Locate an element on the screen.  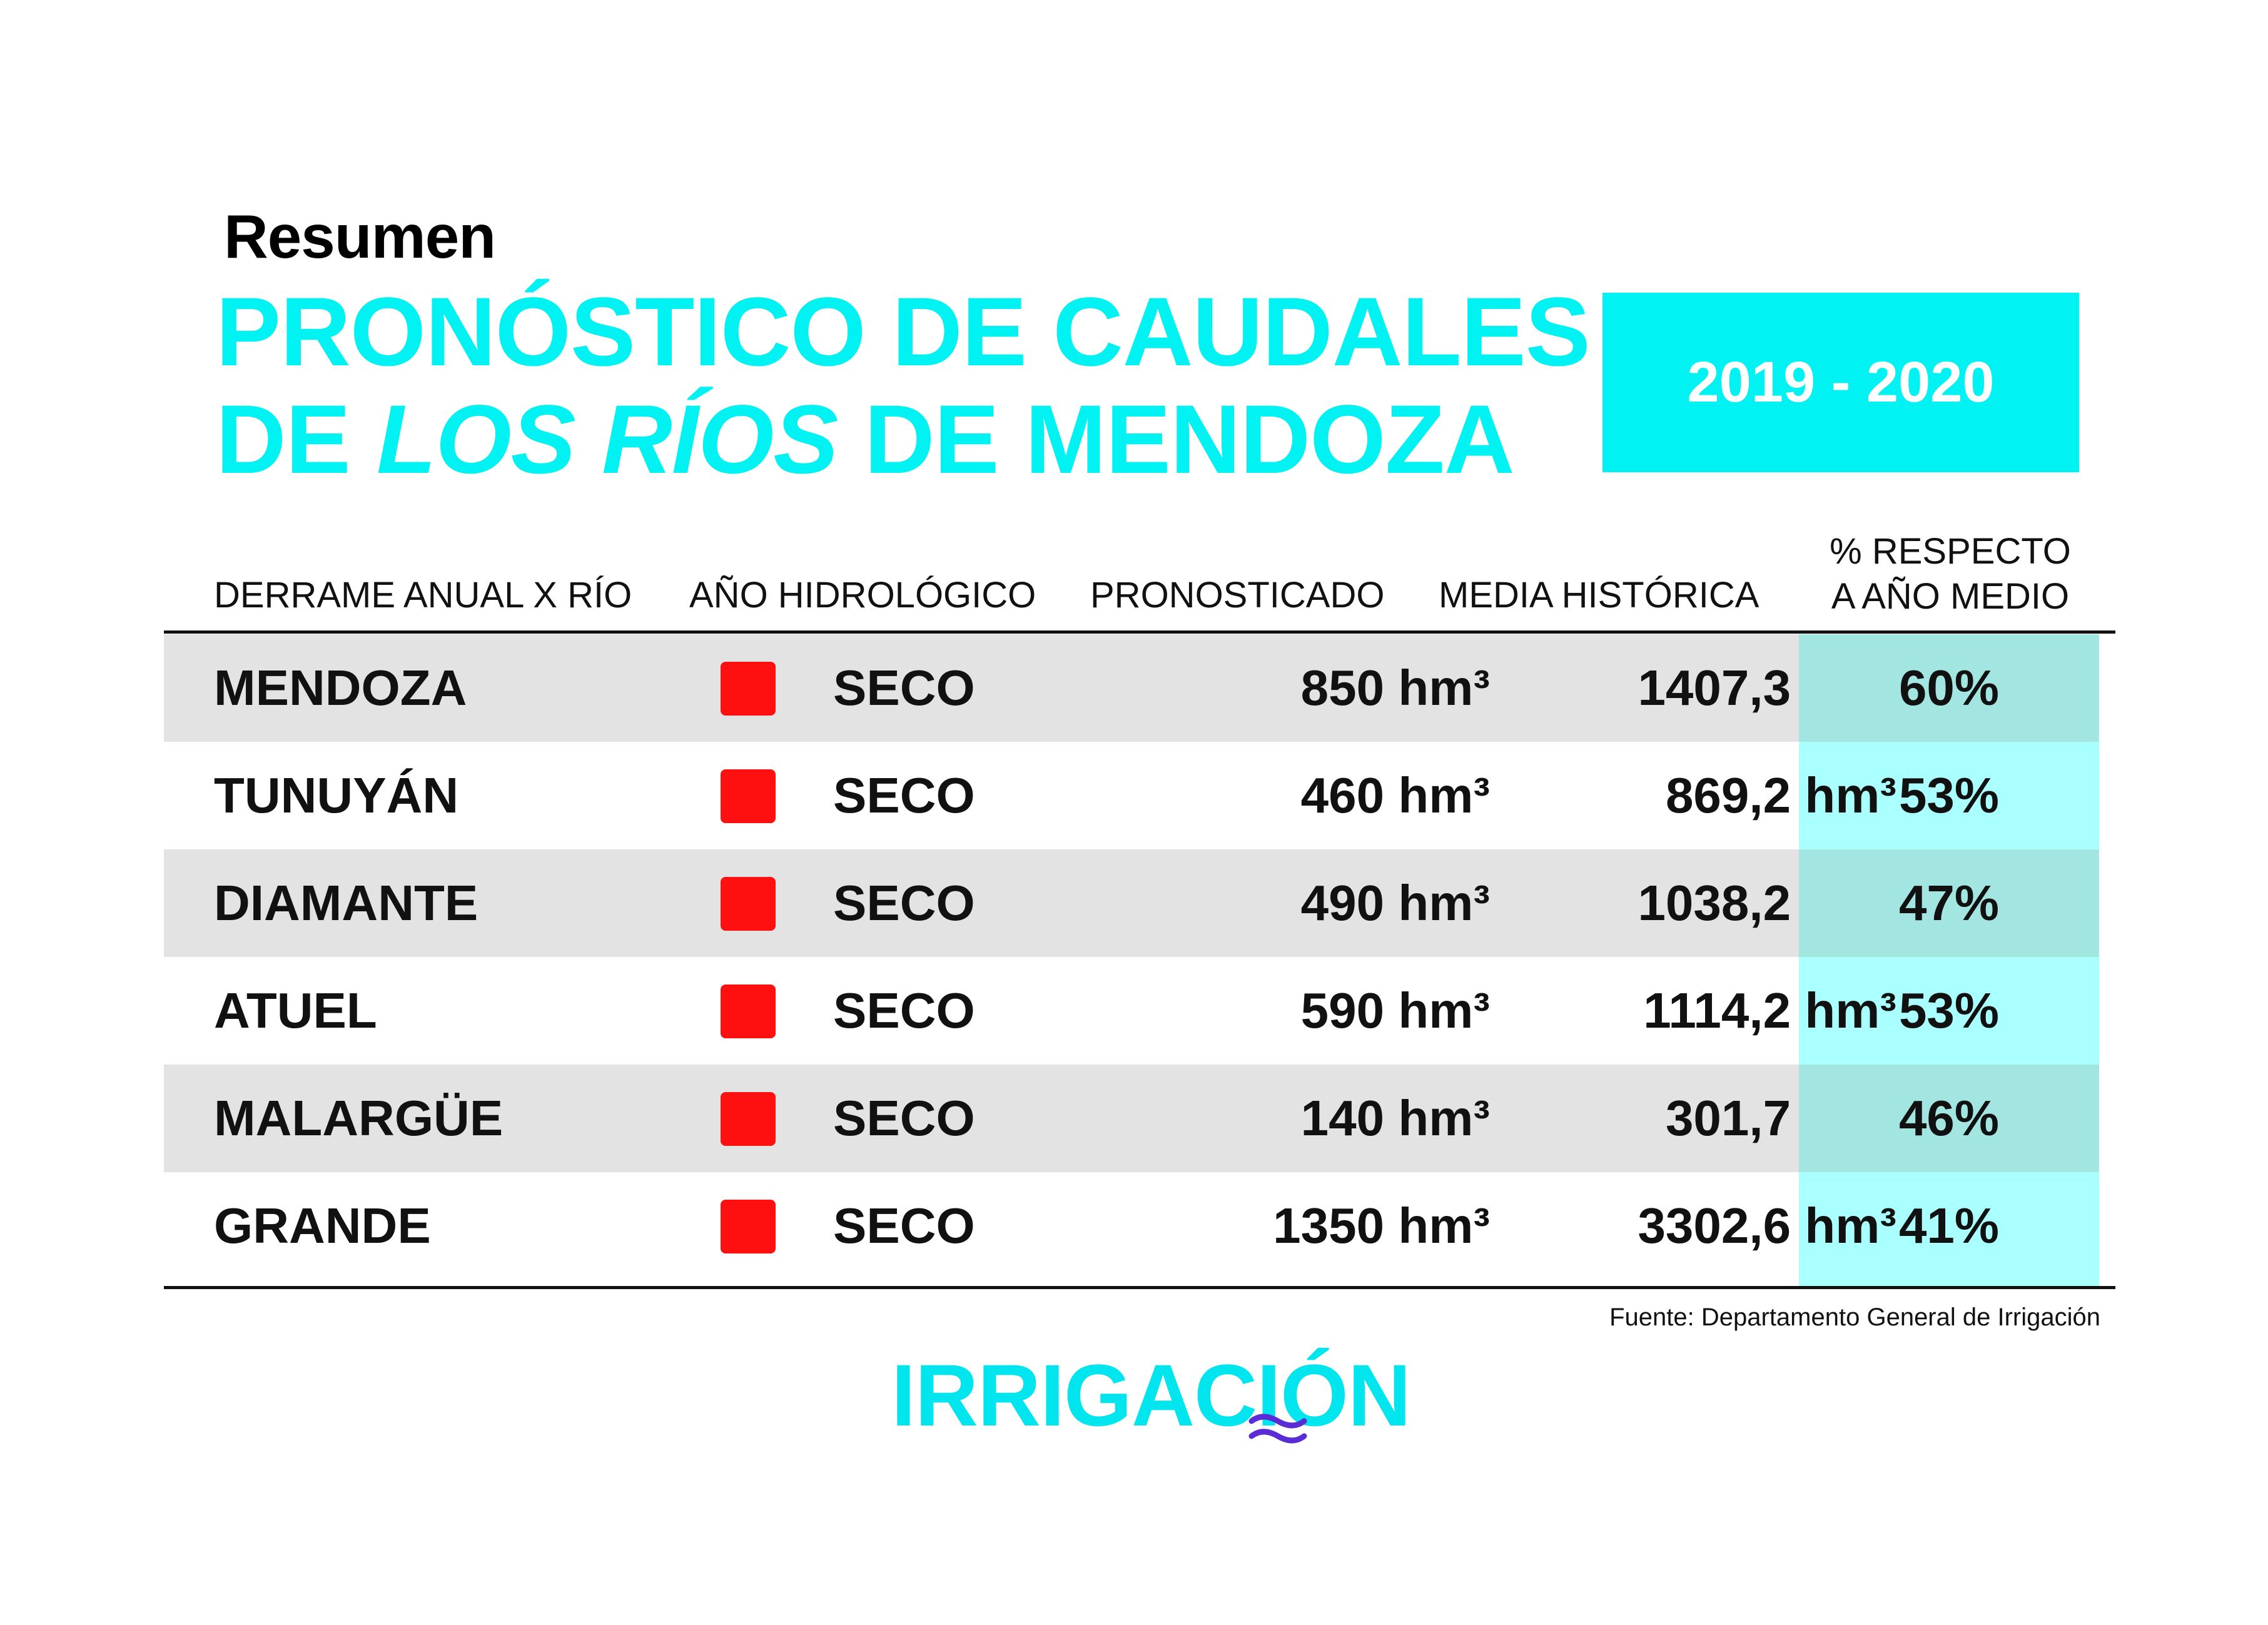
percent-of-mean: 60% is located at coordinates (1949, 688).